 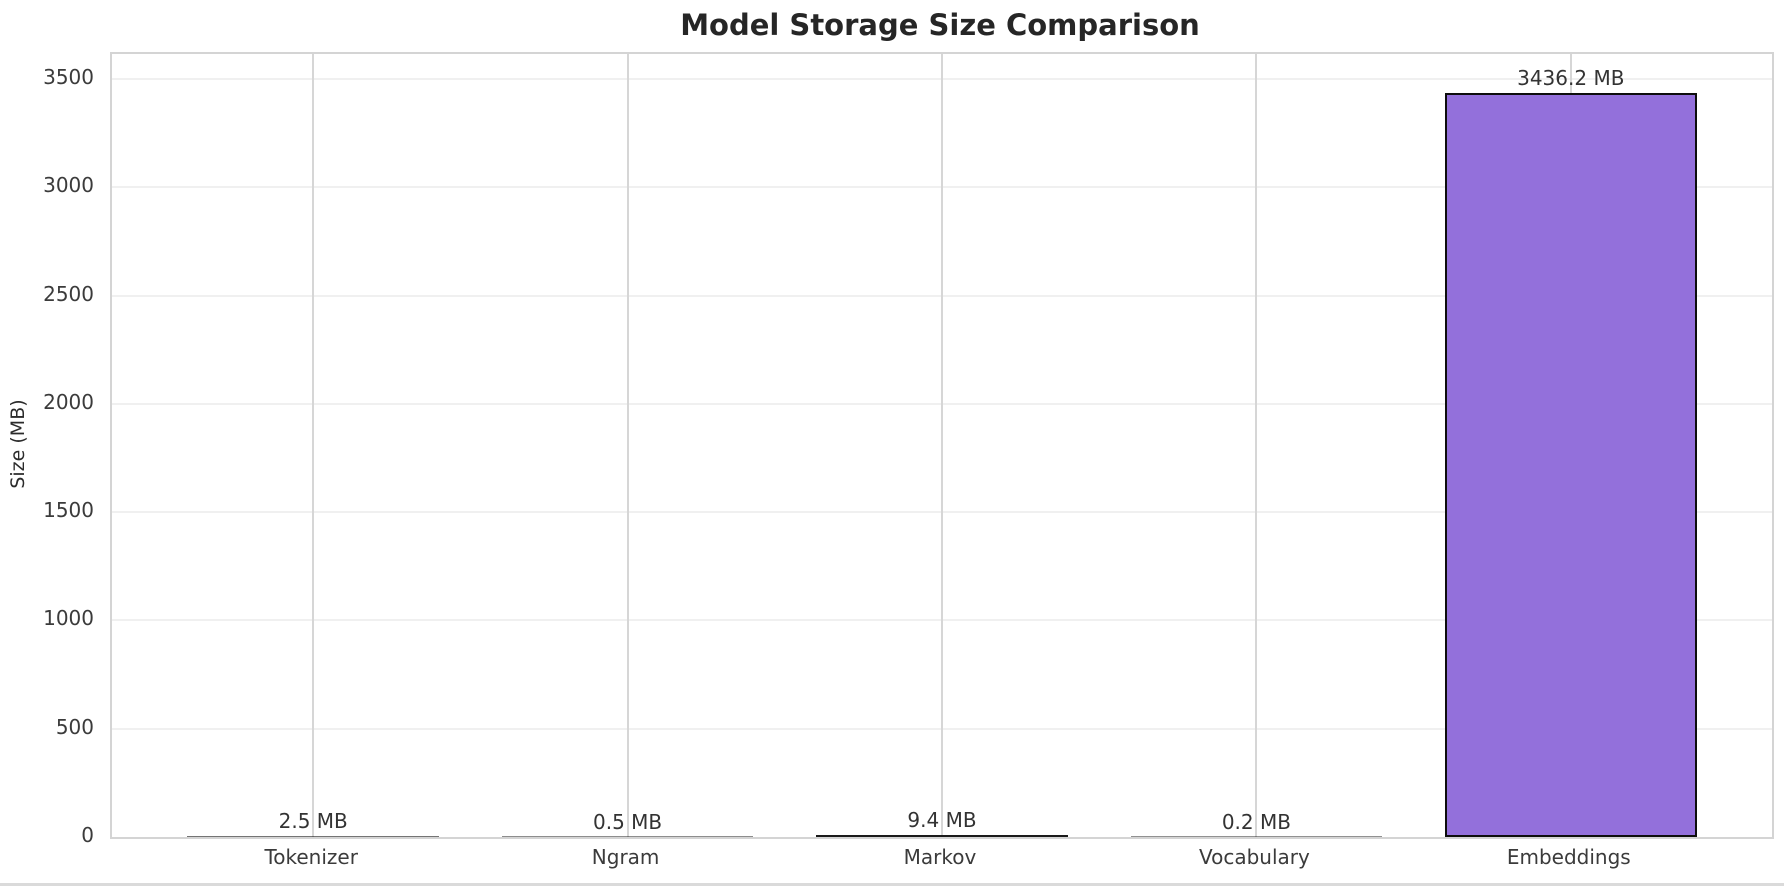 I want to click on y-tick-label: 2000, so click(x=68, y=401).